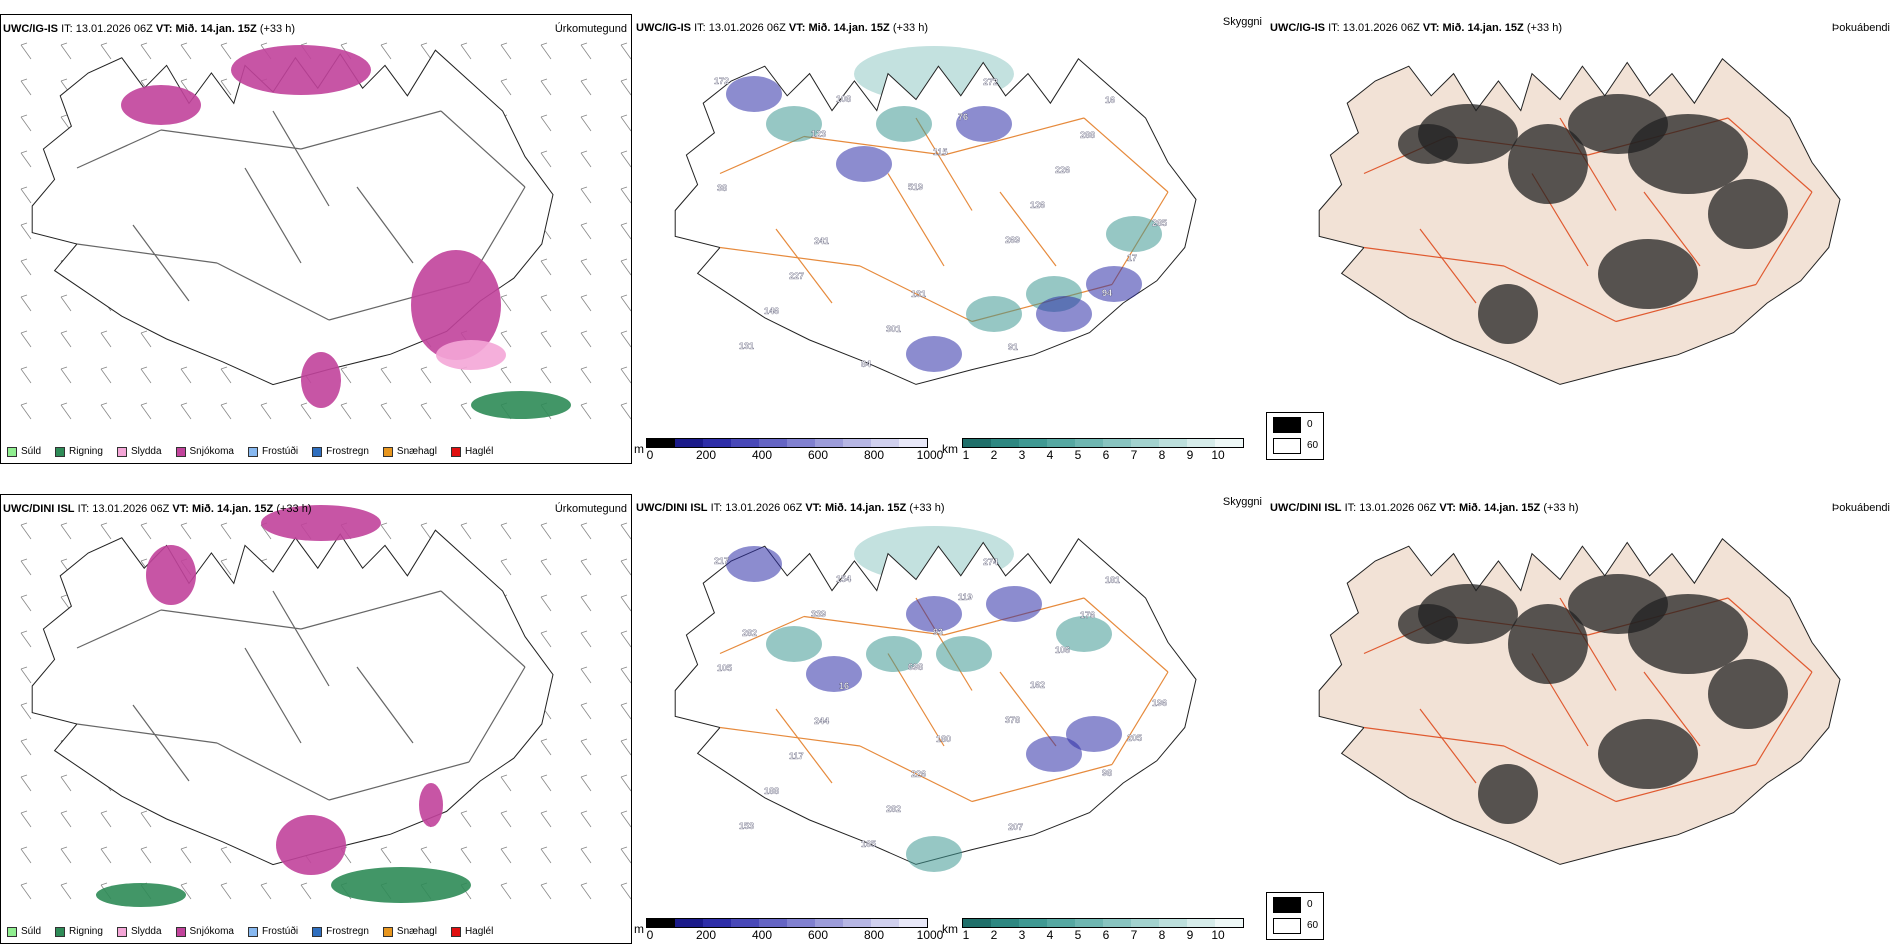  I want to click on visibility-value-label: 98, so click(1107, 773).